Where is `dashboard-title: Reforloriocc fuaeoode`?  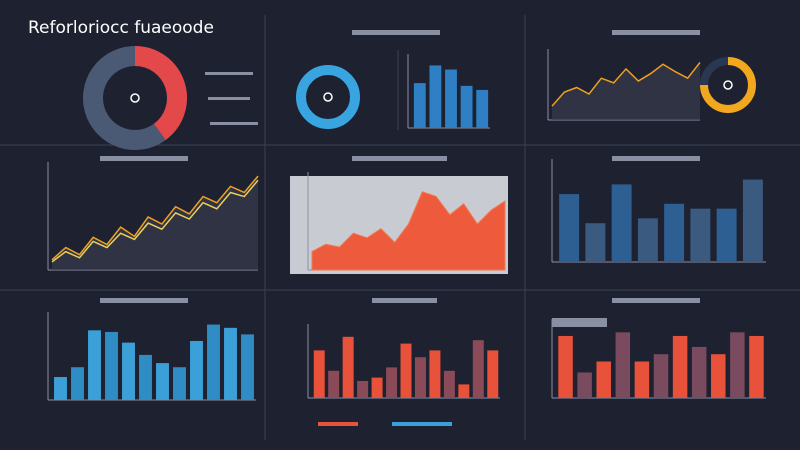
dashboard-title: Reforloriocc fuaeoode is located at coordinates (121, 28).